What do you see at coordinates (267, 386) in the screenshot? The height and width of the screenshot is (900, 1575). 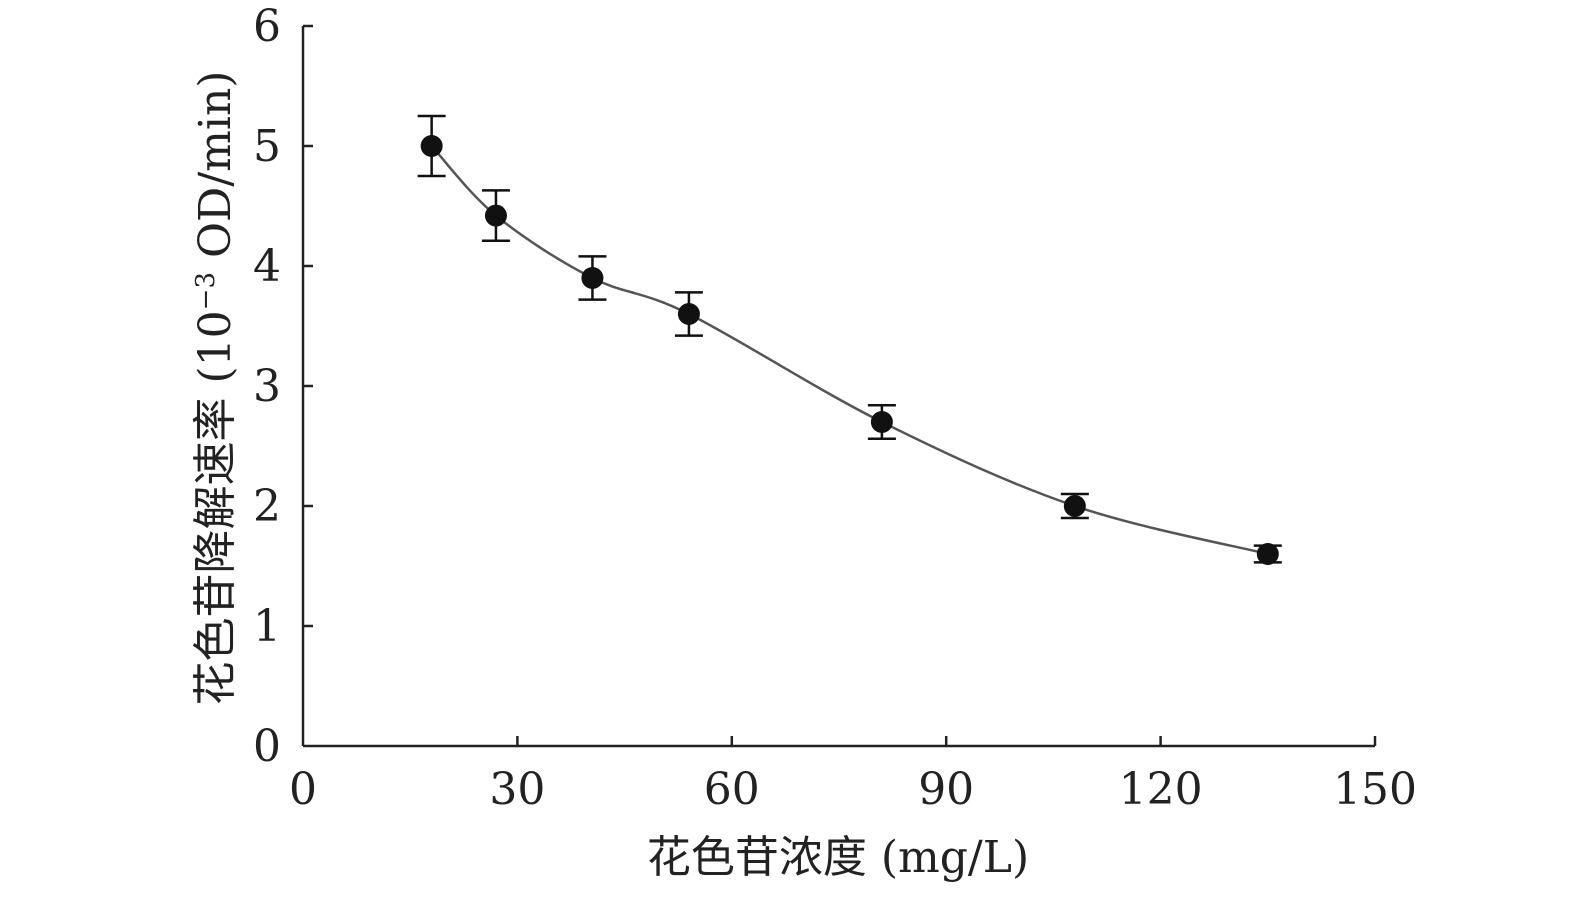 I see `y-tick-label: 3` at bounding box center [267, 386].